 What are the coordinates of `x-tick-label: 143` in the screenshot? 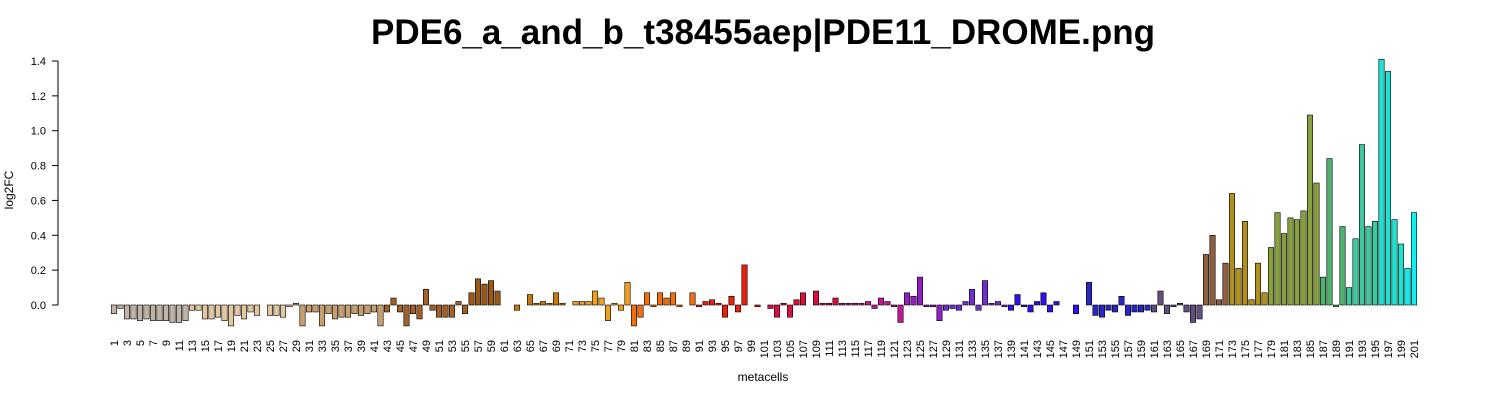 It's located at (1038, 349).